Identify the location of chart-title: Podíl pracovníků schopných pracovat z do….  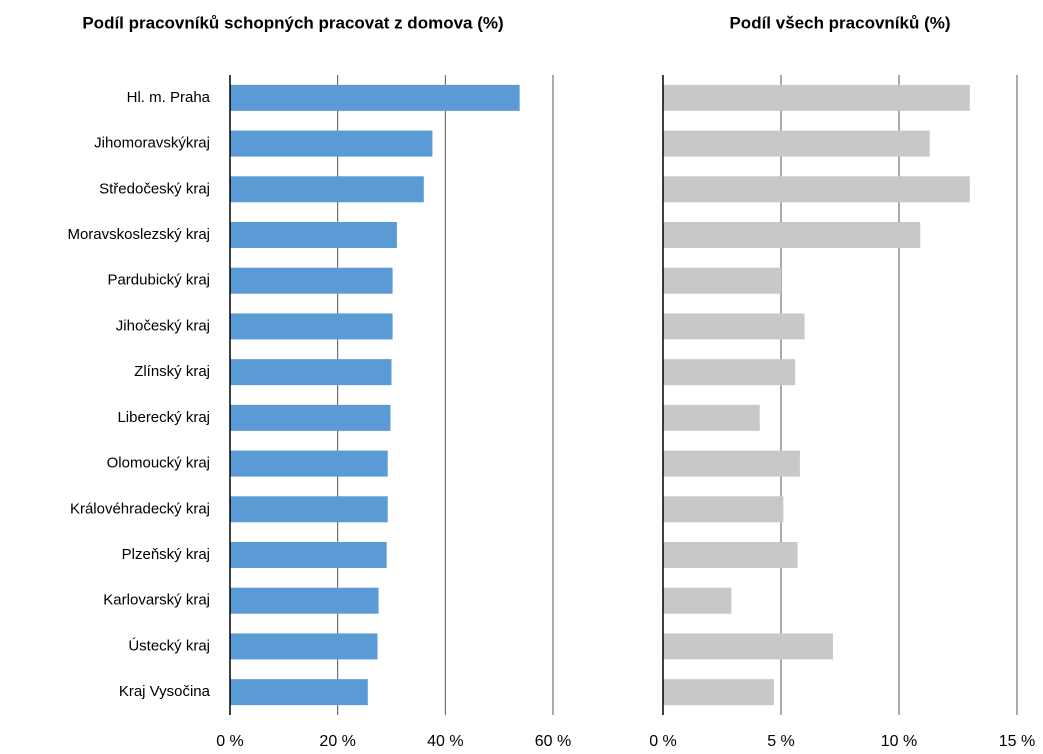
(292, 22).